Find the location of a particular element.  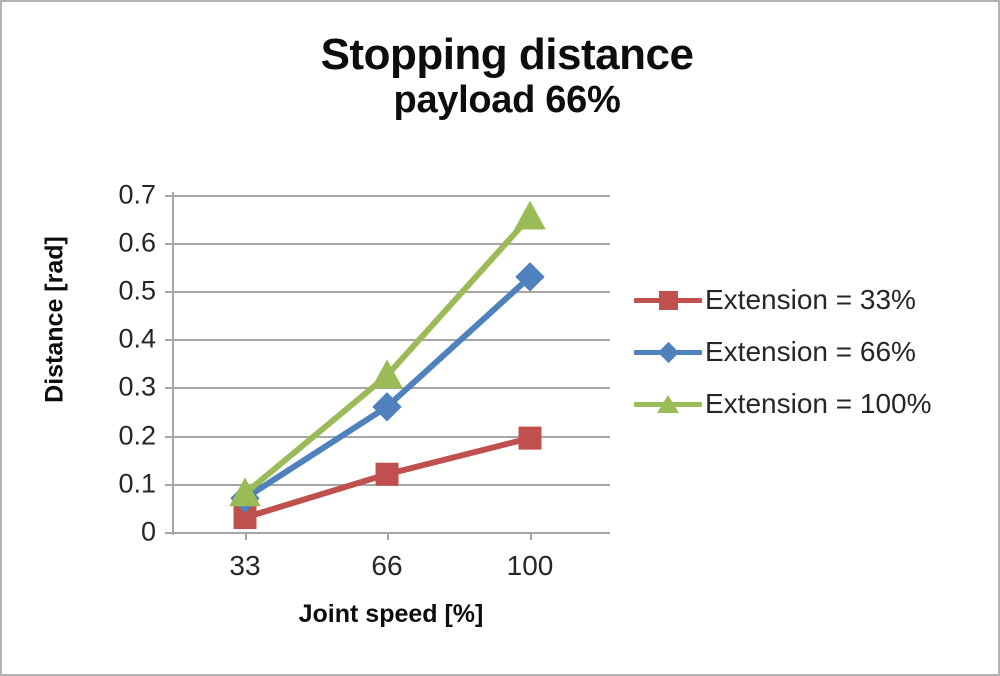

legend-marker-square-icon is located at coordinates (668, 300).